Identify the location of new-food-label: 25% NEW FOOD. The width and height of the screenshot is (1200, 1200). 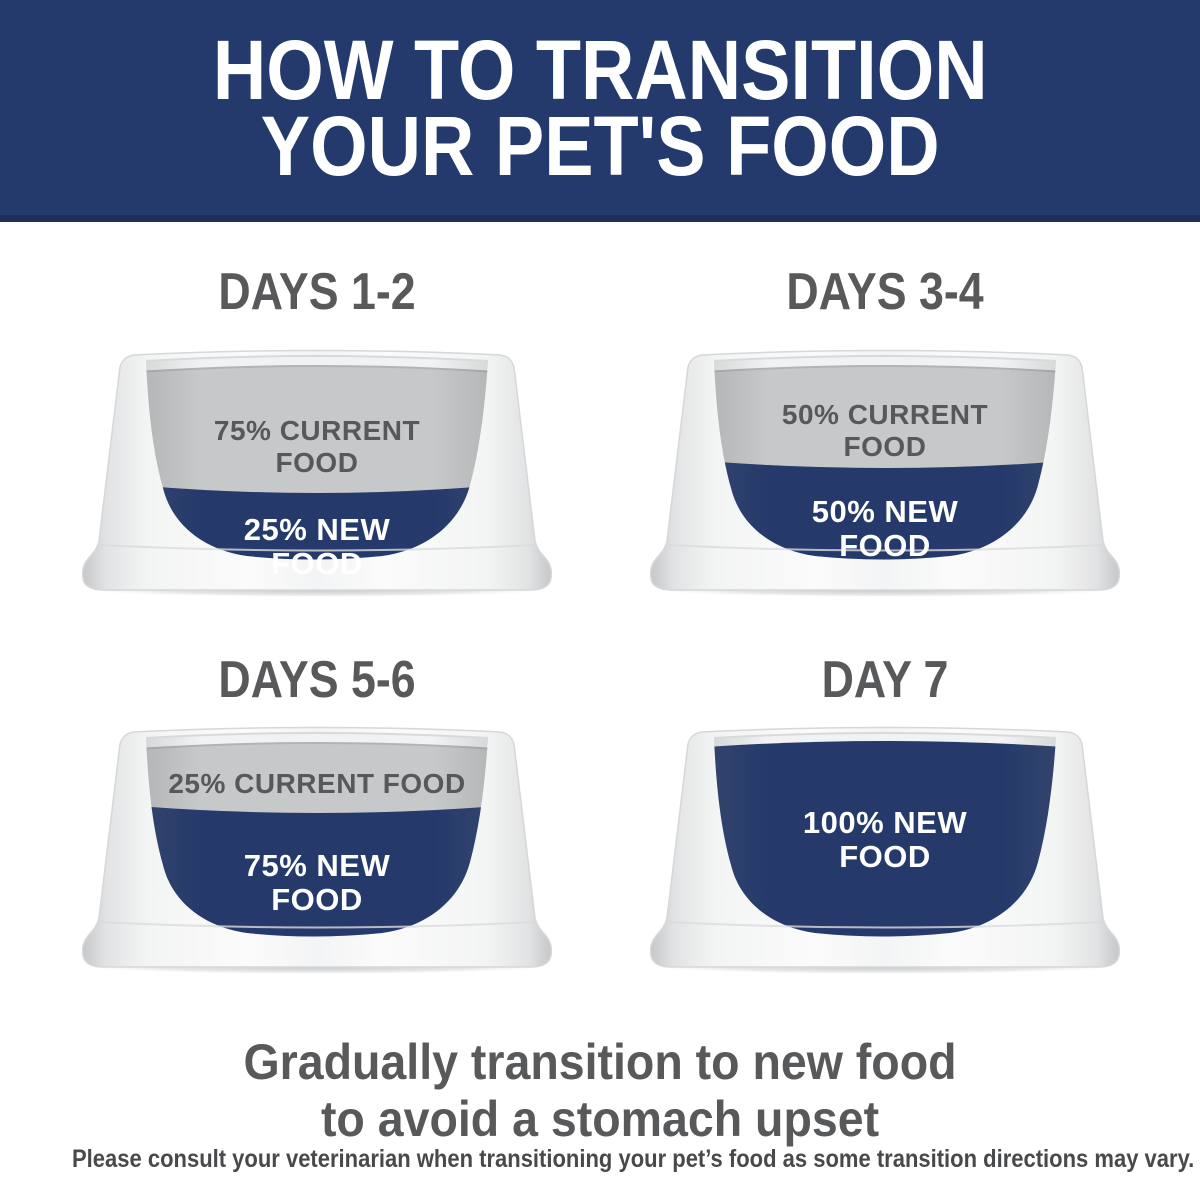
(317, 547).